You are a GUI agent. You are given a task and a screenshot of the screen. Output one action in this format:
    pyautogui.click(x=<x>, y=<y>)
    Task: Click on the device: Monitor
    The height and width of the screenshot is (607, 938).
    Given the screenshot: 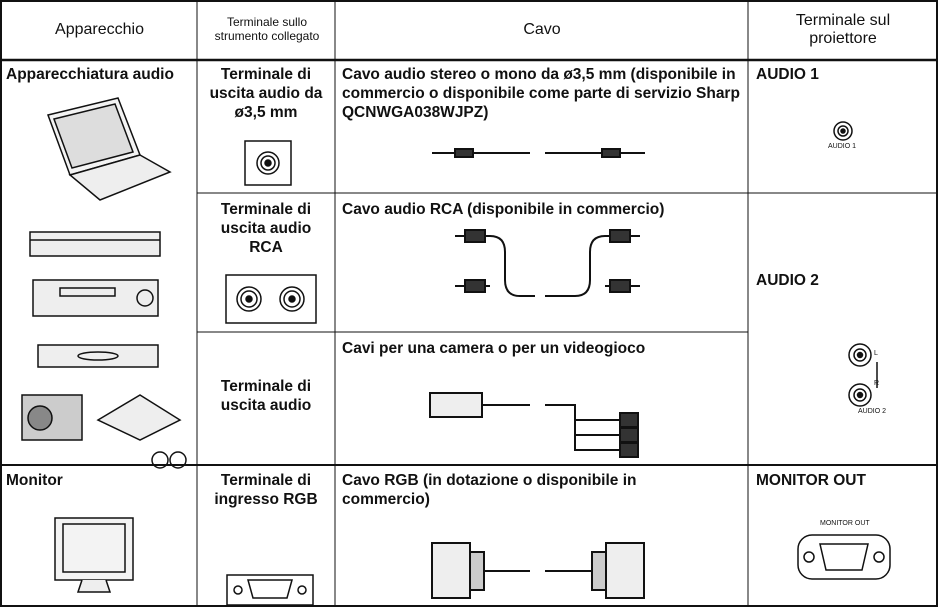 What is the action you would take?
    pyautogui.click(x=34, y=480)
    